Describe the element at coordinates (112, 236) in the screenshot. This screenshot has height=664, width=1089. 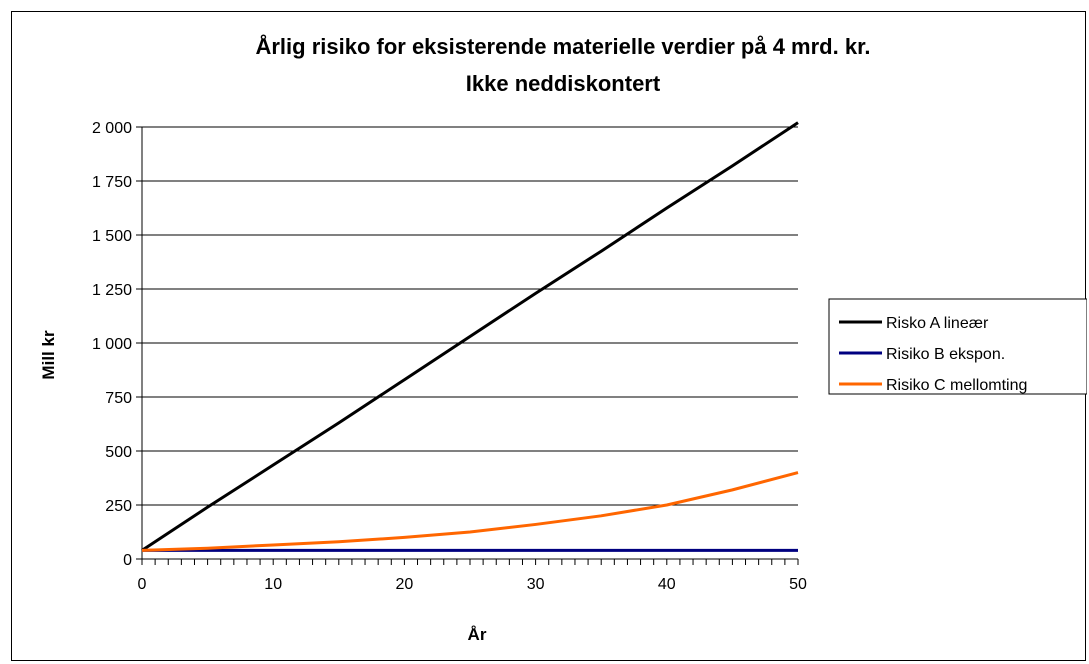
I see `y-tick-label: 1 500` at that location.